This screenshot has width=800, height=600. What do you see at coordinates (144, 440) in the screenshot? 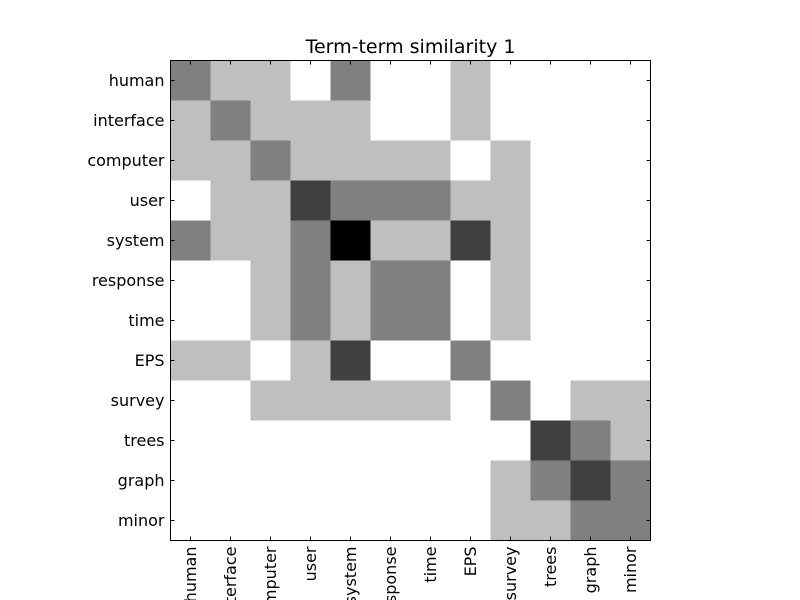
I see `y-tick-label: trees` at bounding box center [144, 440].